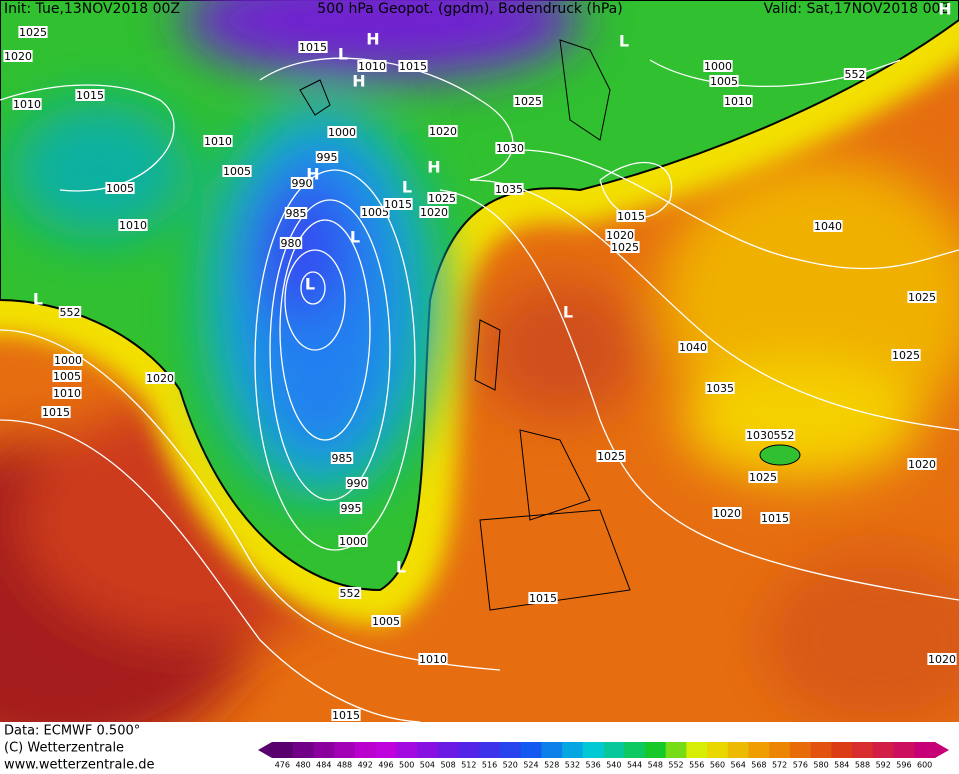 Image resolution: width=959 pixels, height=774 pixels. Describe the element at coordinates (903, 765) in the screenshot. I see `colorbar-tick-label: 596` at that location.